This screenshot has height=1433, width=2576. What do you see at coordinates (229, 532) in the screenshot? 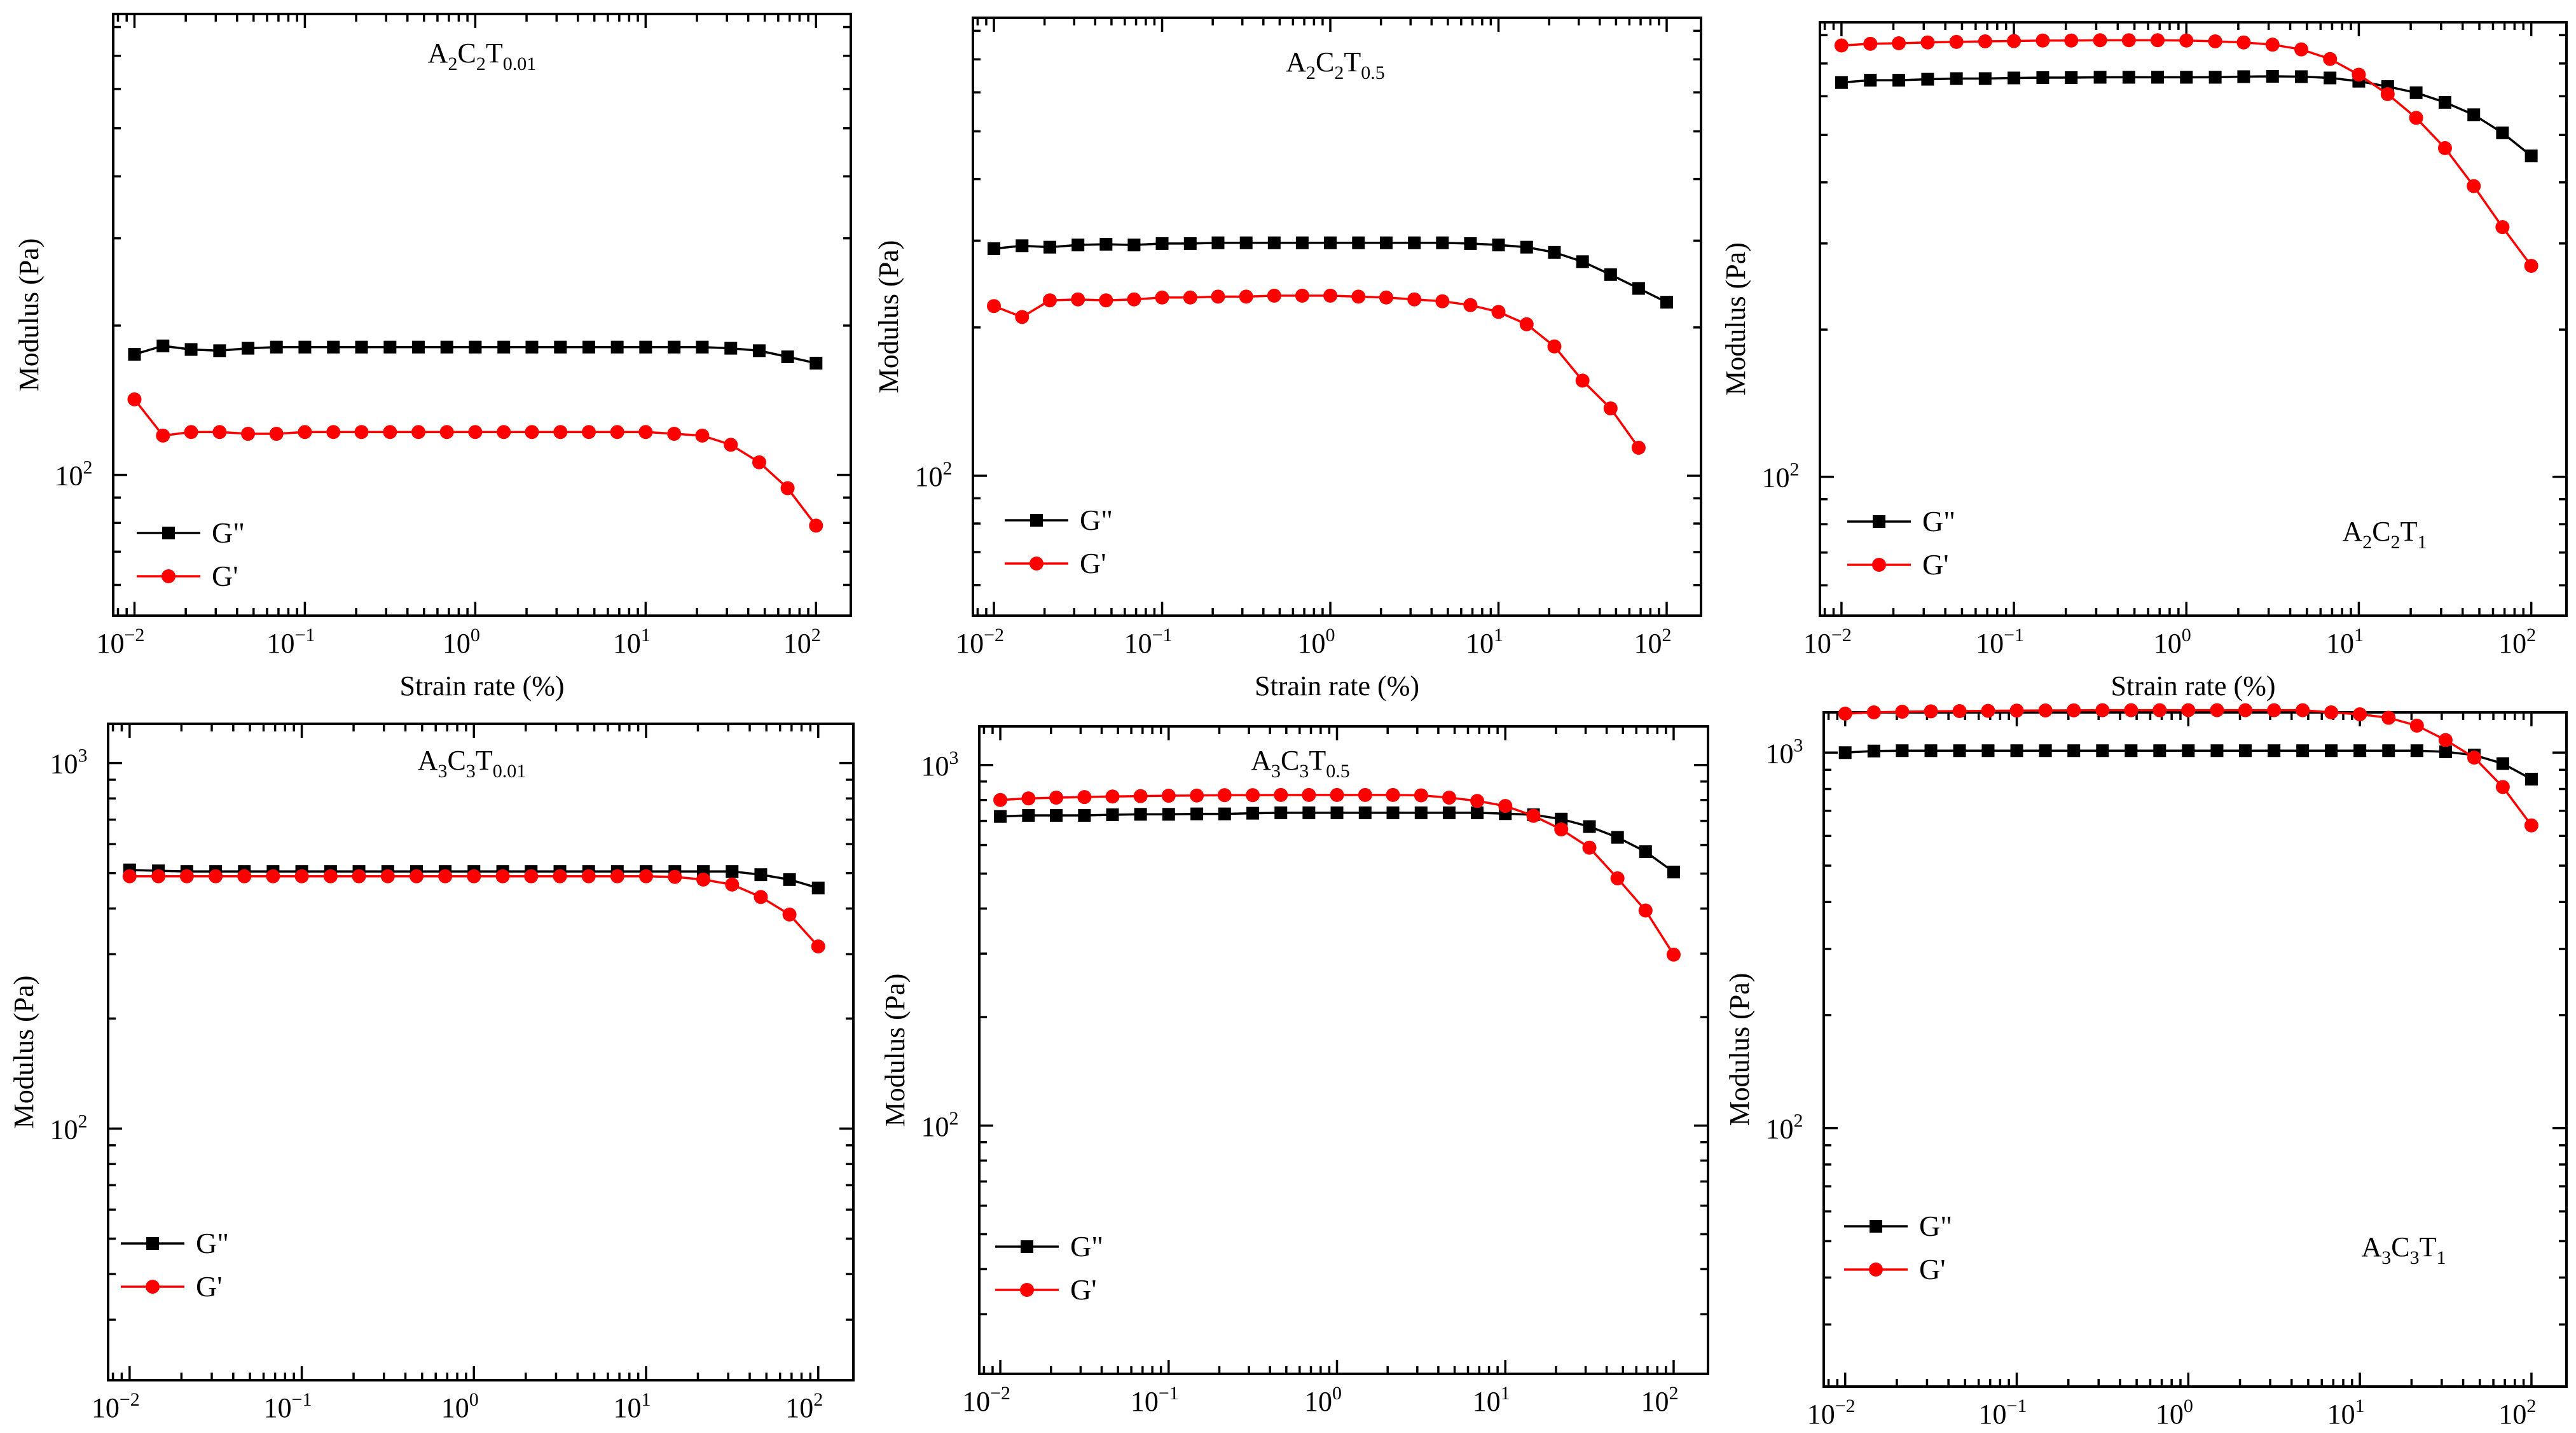
I see `legend-label: G"` at bounding box center [229, 532].